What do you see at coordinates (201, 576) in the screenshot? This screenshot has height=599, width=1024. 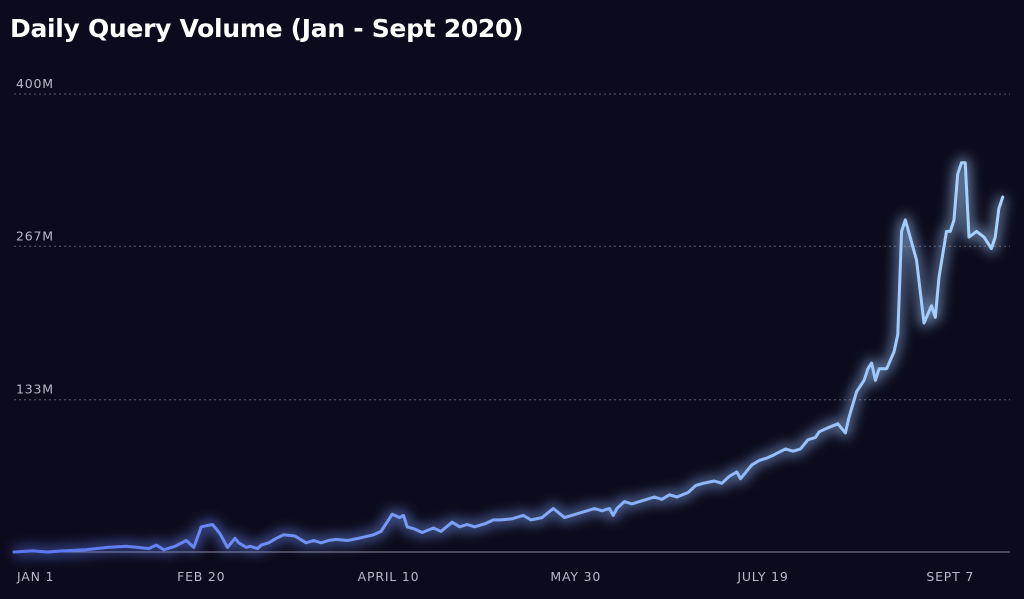 I see `x-tick-label: FEB 20` at bounding box center [201, 576].